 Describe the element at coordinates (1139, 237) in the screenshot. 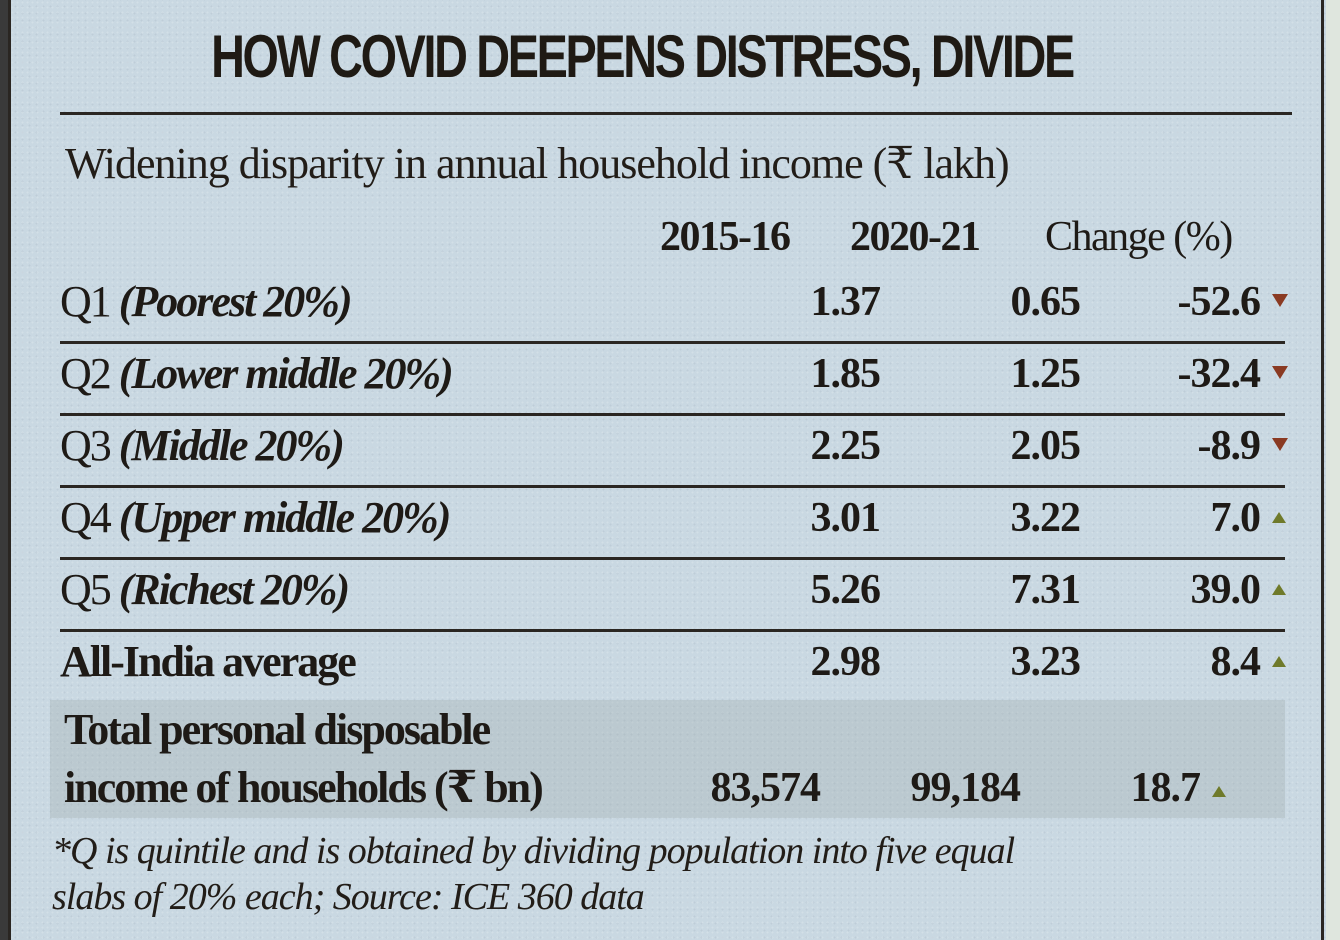

I see `column-header-change: Change (%)` at that location.